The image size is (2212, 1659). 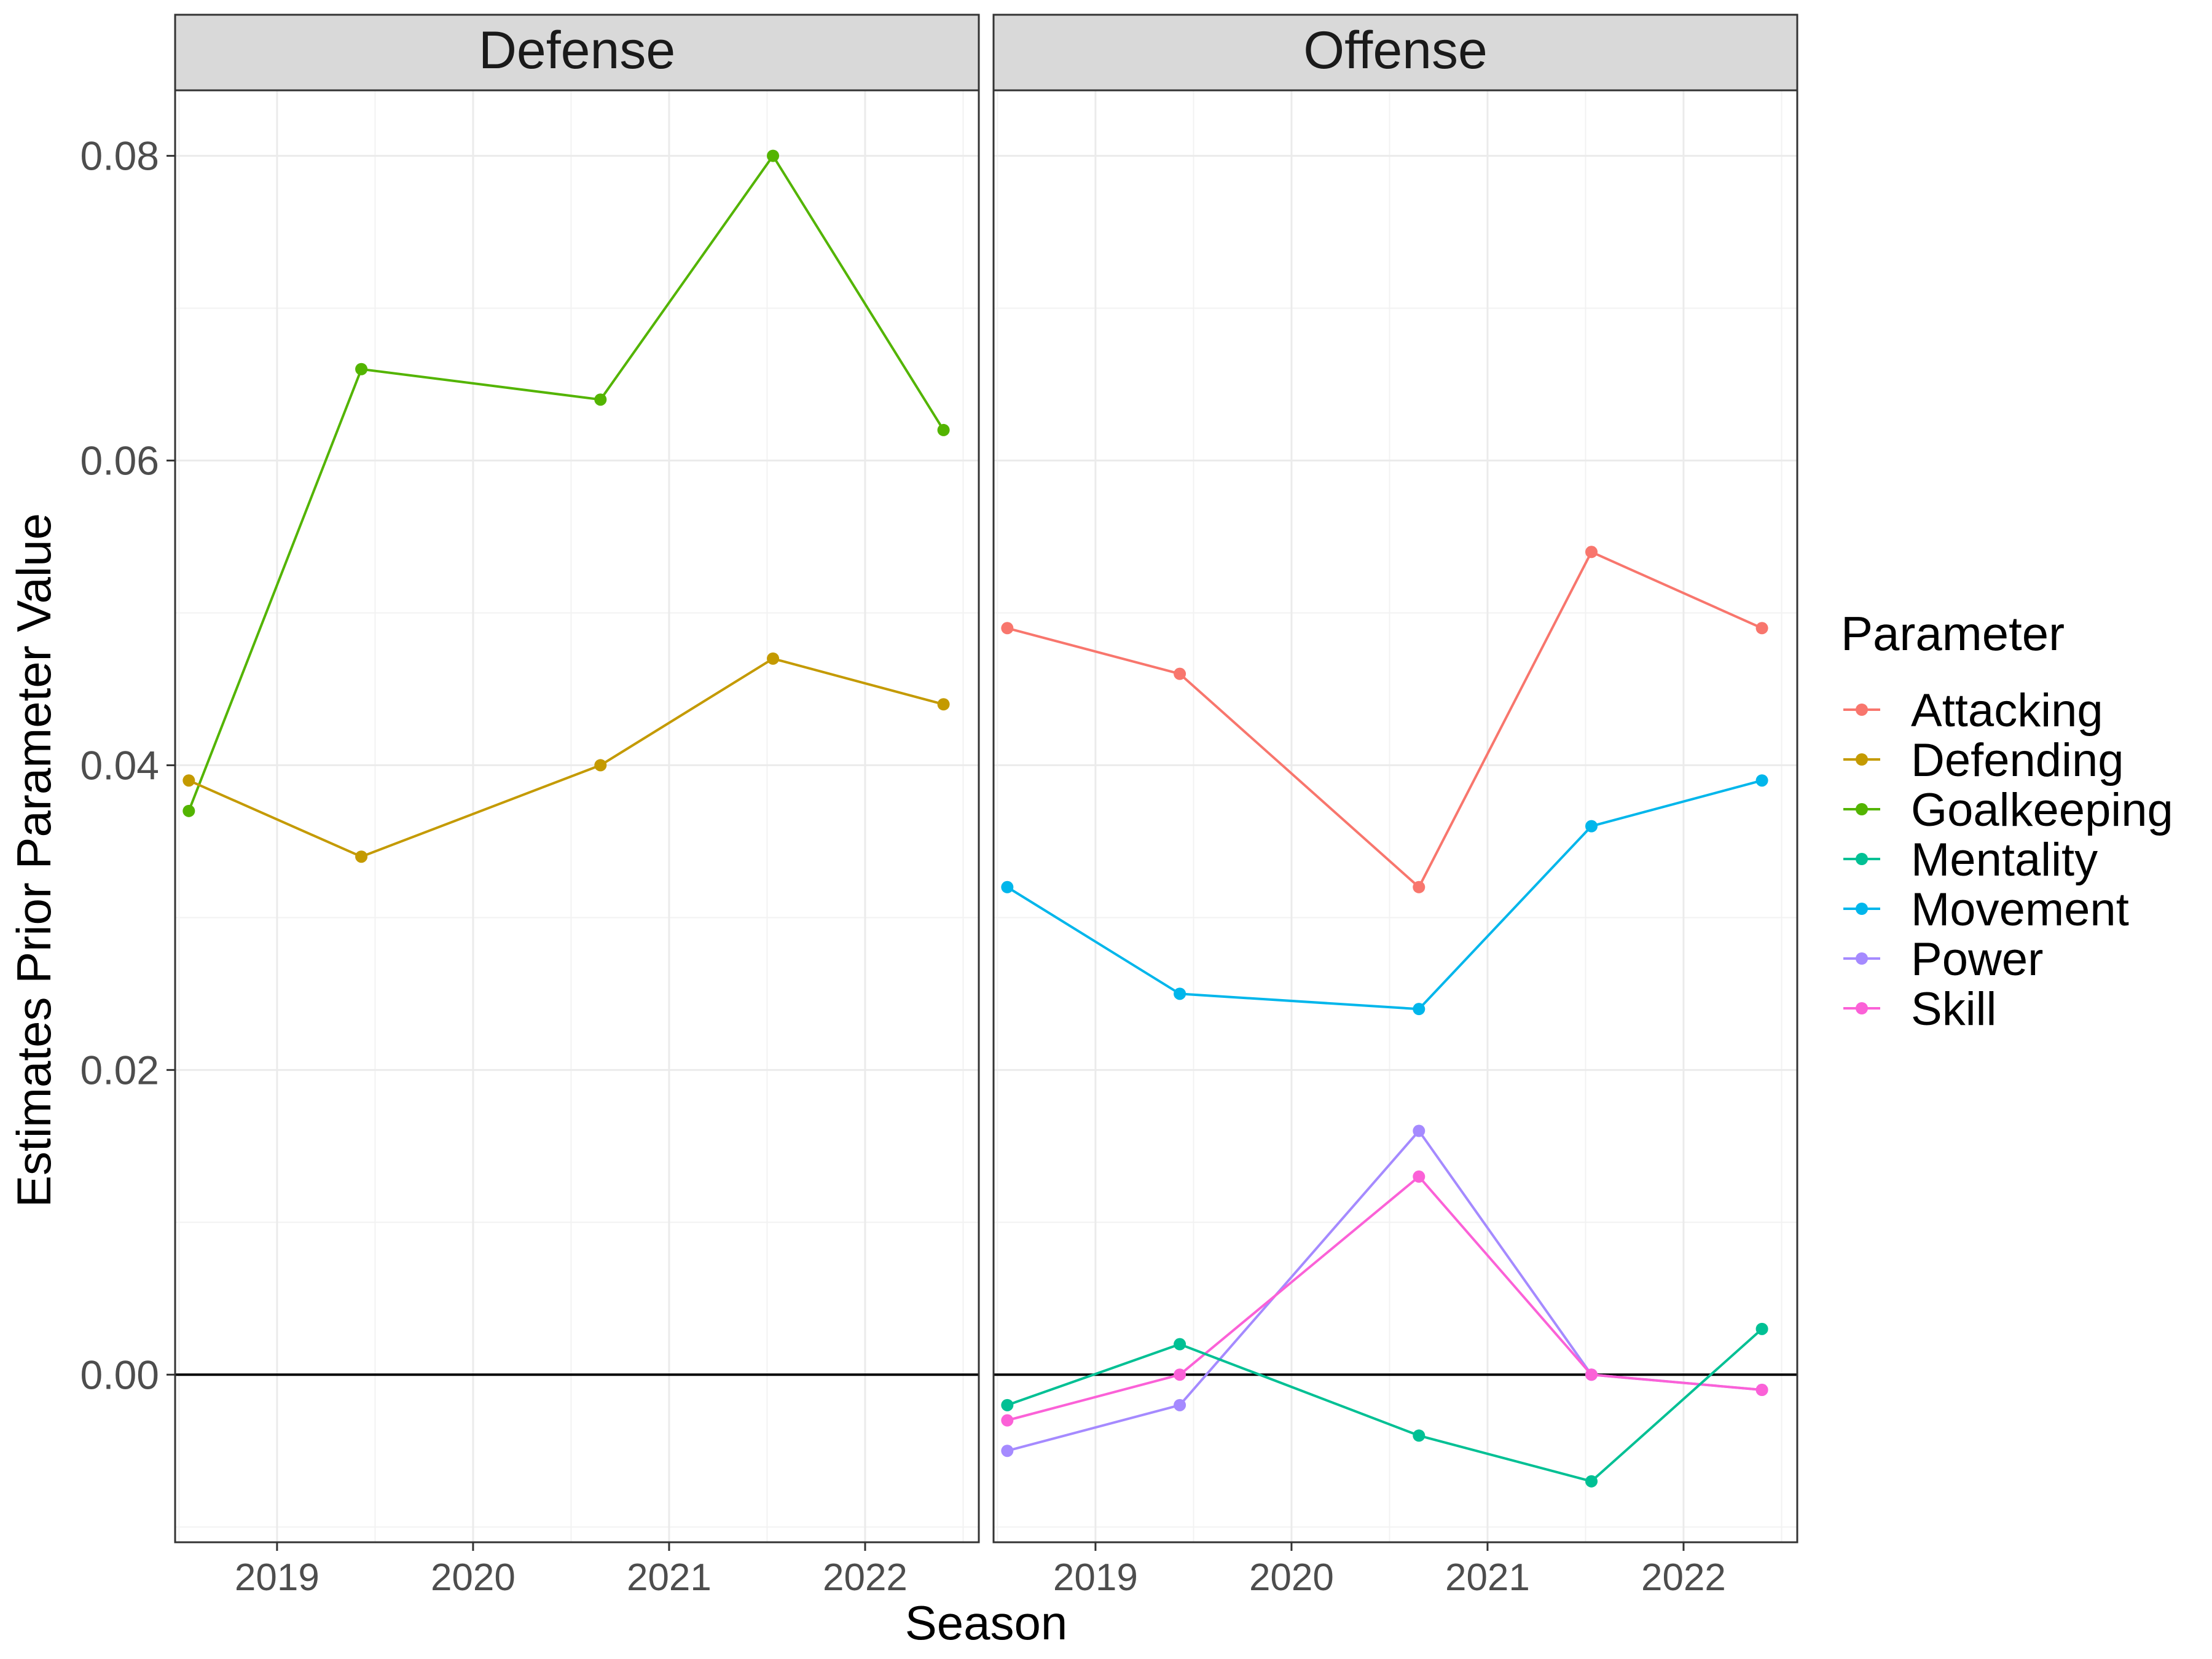 I want to click on y-tick-label: 0.00, so click(x=119, y=1374).